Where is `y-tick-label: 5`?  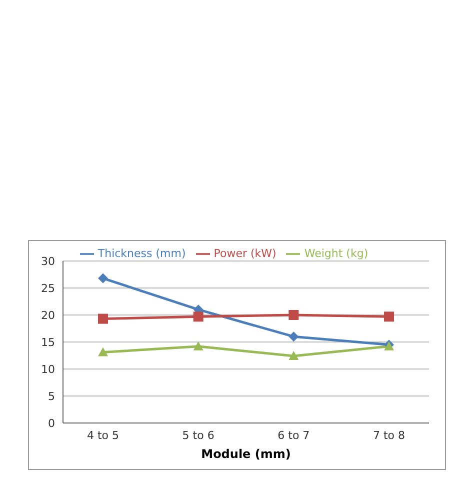
y-tick-label: 5 is located at coordinates (51, 396).